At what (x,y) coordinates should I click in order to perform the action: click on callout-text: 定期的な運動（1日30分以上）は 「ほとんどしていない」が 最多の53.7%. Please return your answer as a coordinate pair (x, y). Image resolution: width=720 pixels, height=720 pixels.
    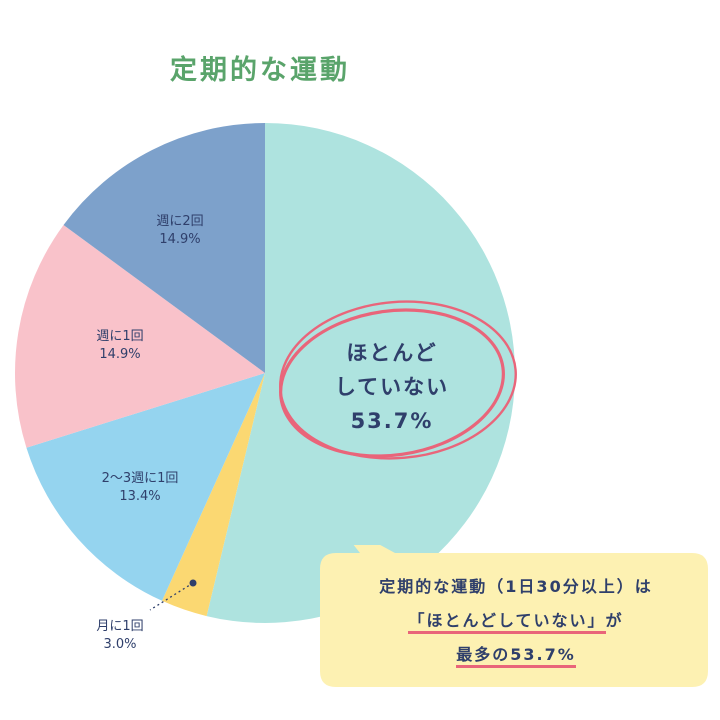
    Looking at the image, I should click on (516, 621).